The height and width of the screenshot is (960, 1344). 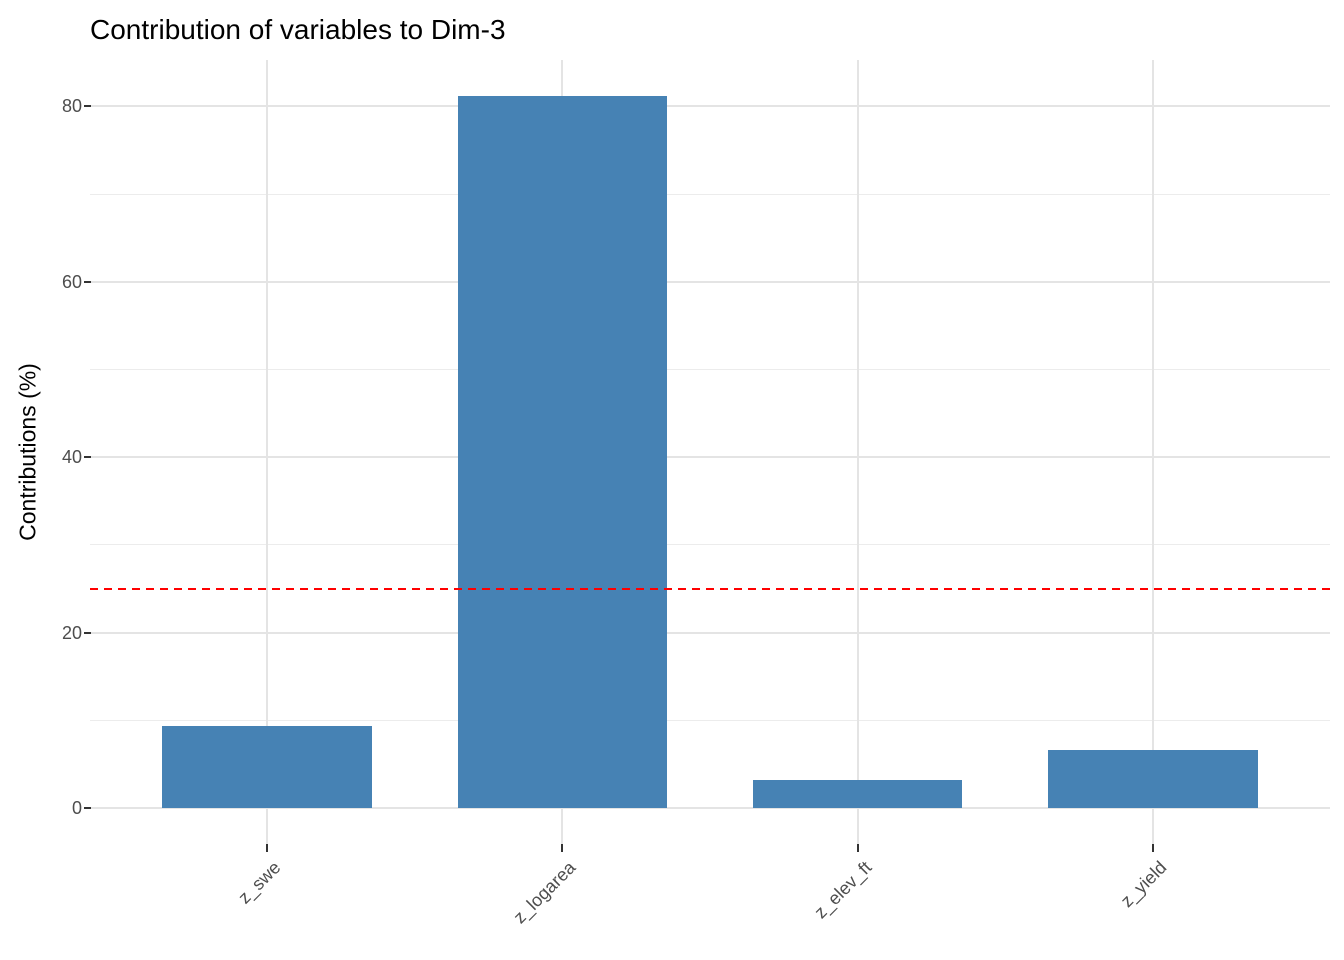 I want to click on y-tick-label-0: 0, so click(x=76, y=808).